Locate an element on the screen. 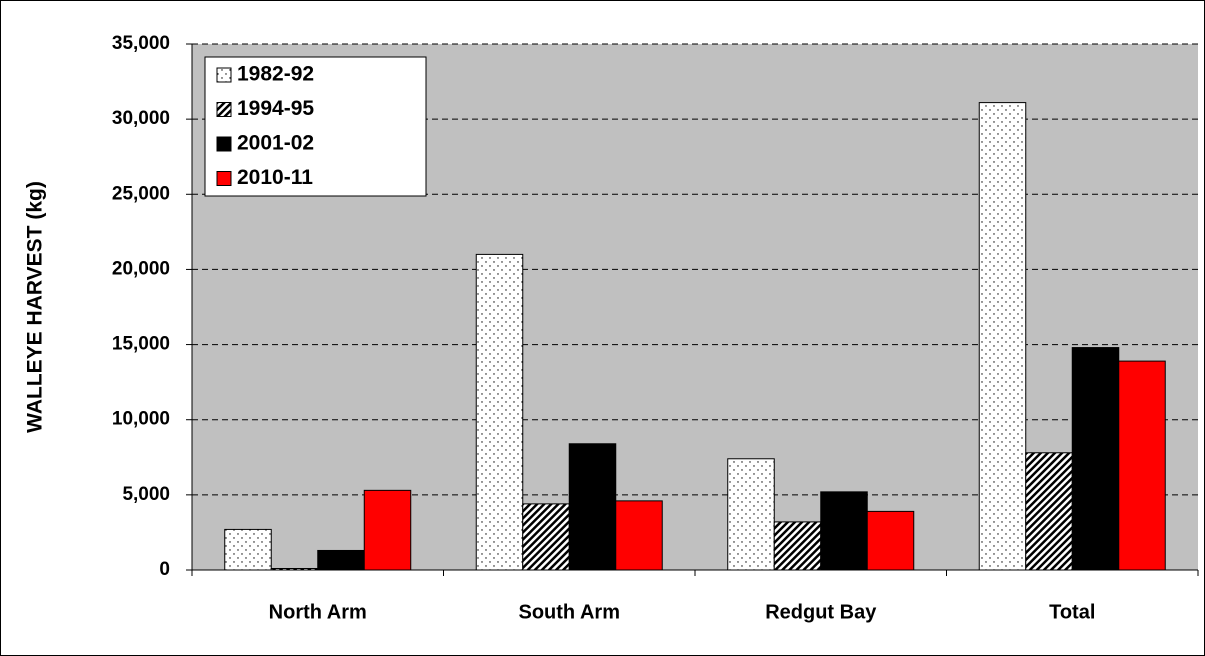 This screenshot has width=1205, height=656. legend-label: 1994-95 is located at coordinates (275, 108).